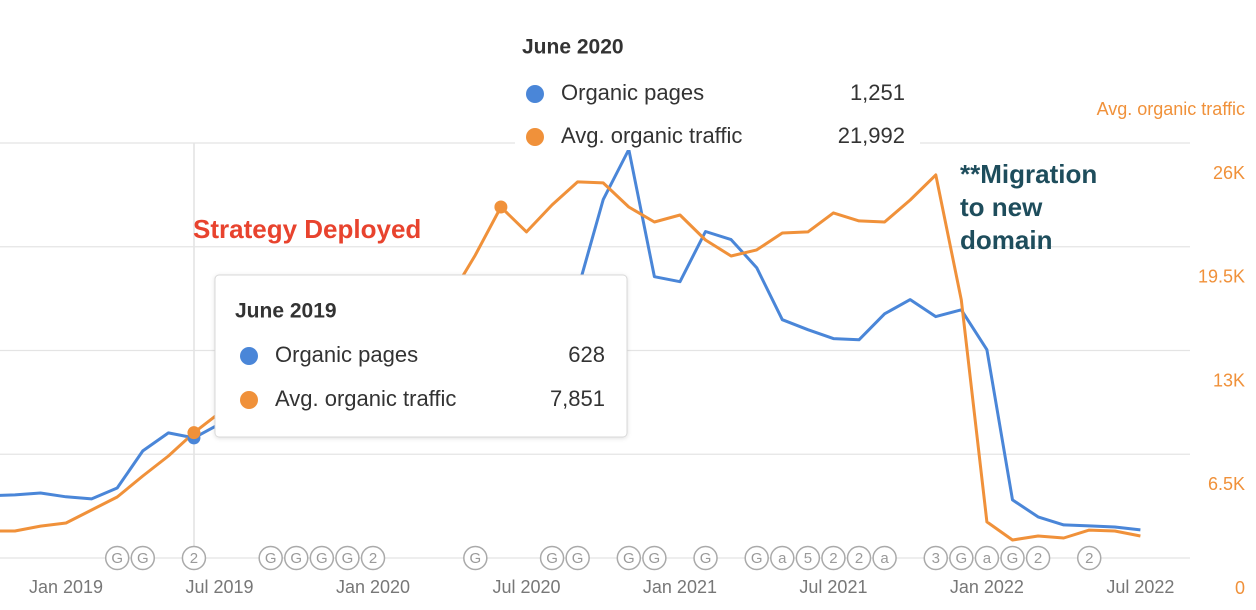 Image resolution: width=1256 pixels, height=610 pixels. I want to click on x-tick-label: Jan 2020, so click(373, 587).